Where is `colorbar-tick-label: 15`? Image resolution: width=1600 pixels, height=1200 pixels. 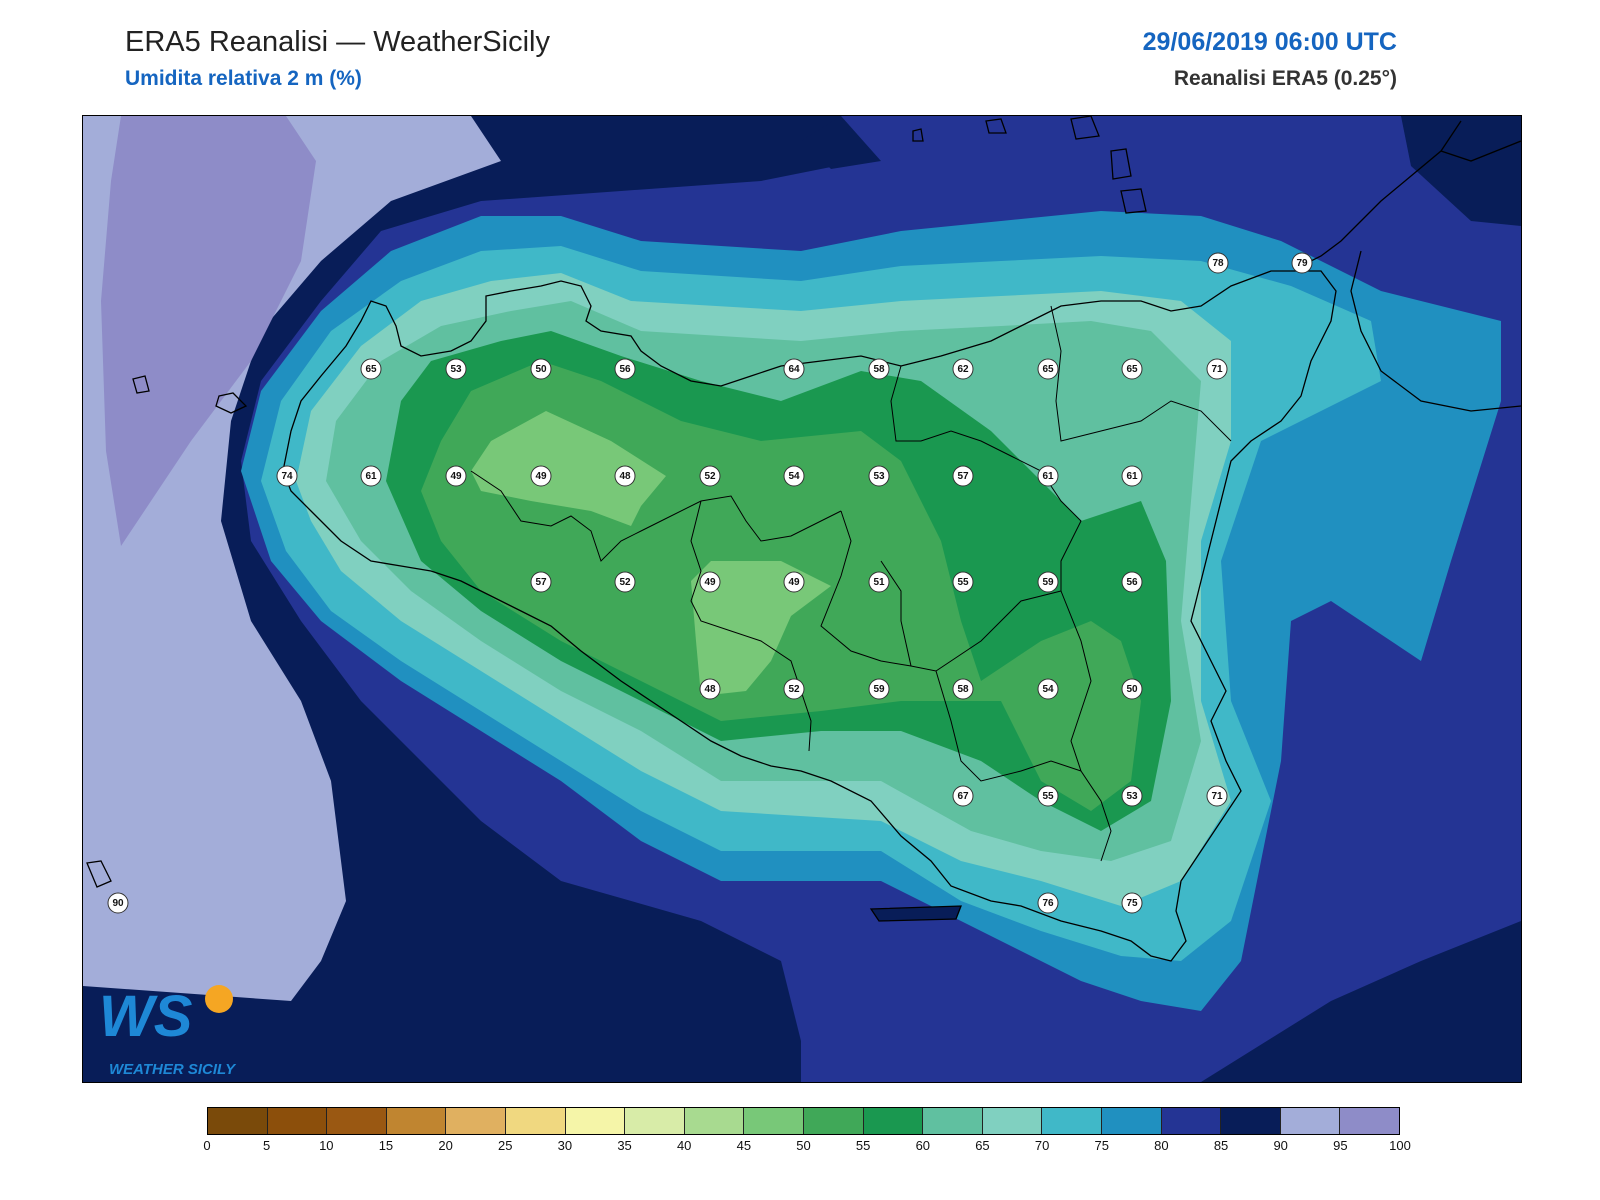
colorbar-tick-label: 15 is located at coordinates (386, 1145).